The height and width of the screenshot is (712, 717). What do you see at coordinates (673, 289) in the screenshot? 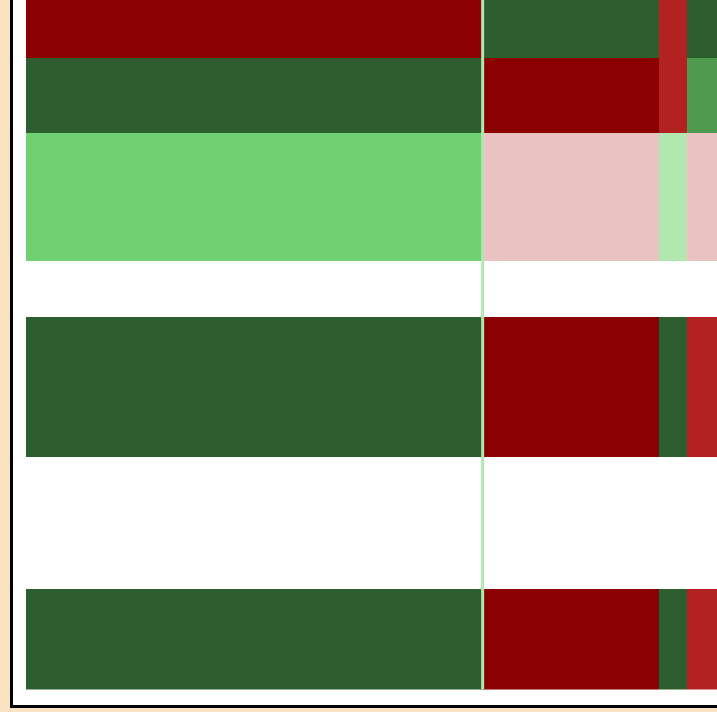
I see `heatmap-cell-R4-D` at bounding box center [673, 289].